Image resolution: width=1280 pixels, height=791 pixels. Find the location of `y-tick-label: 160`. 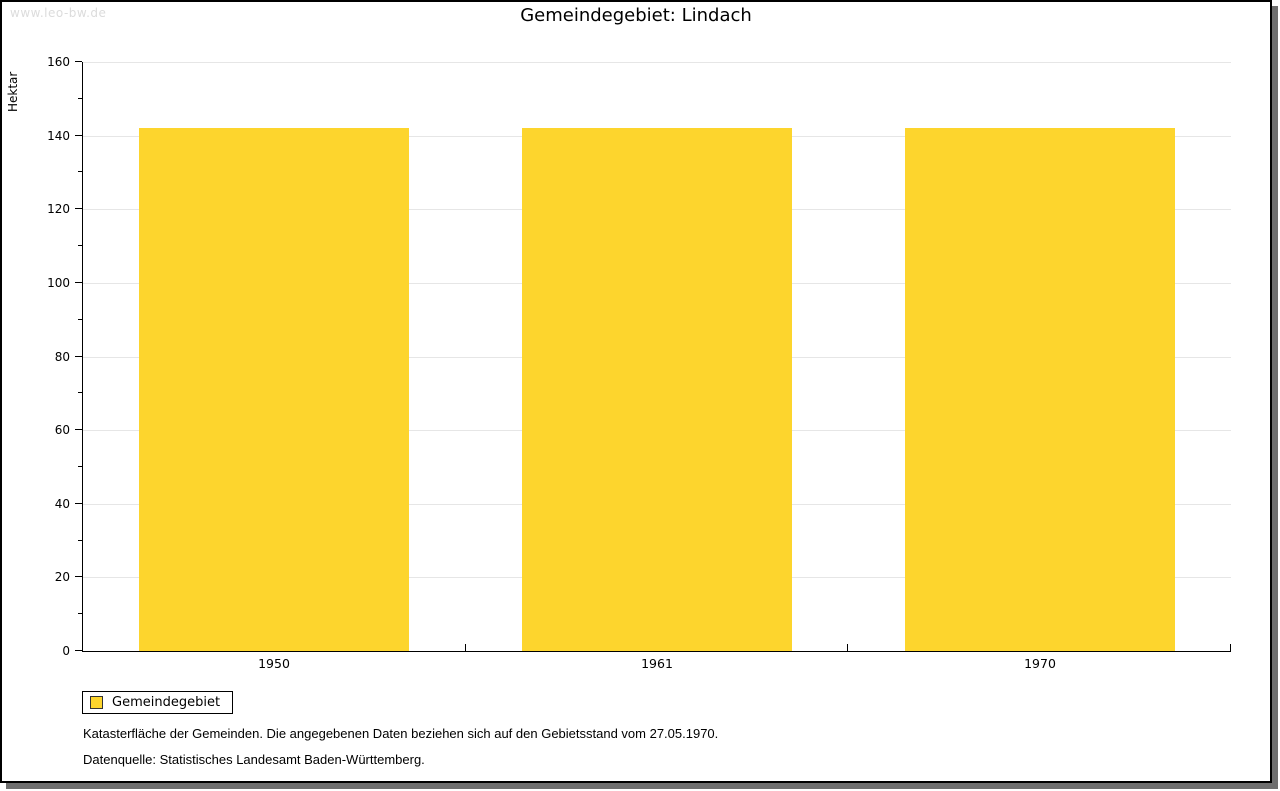

y-tick-label: 160 is located at coordinates (58, 62).